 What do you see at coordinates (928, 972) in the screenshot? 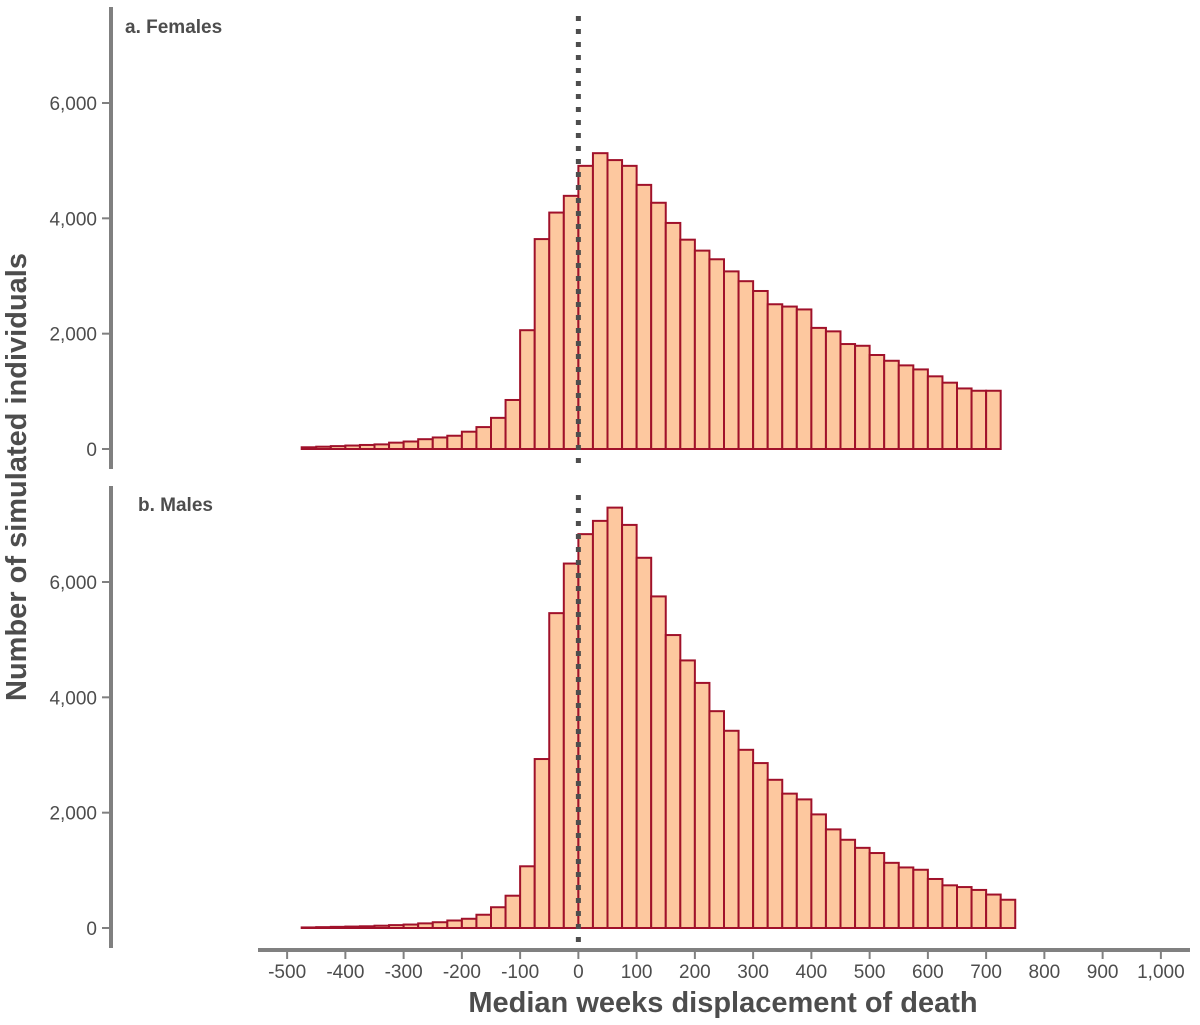
I see `x-tick-label: 600` at bounding box center [928, 972].